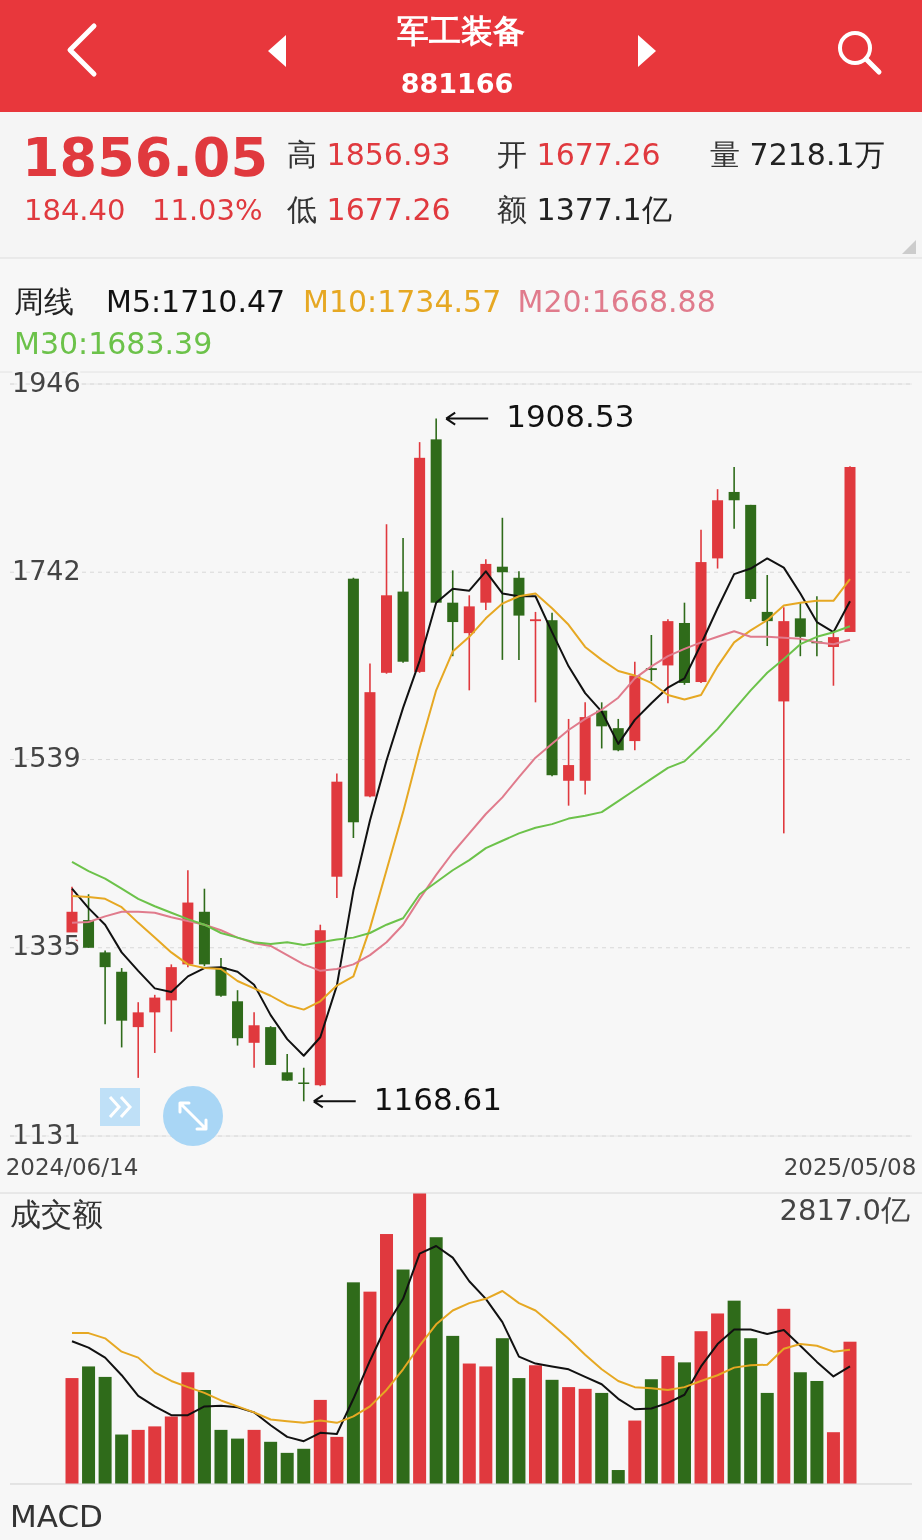 This screenshot has height=1540, width=922. I want to click on text: 高 1856.93, so click(369, 154).